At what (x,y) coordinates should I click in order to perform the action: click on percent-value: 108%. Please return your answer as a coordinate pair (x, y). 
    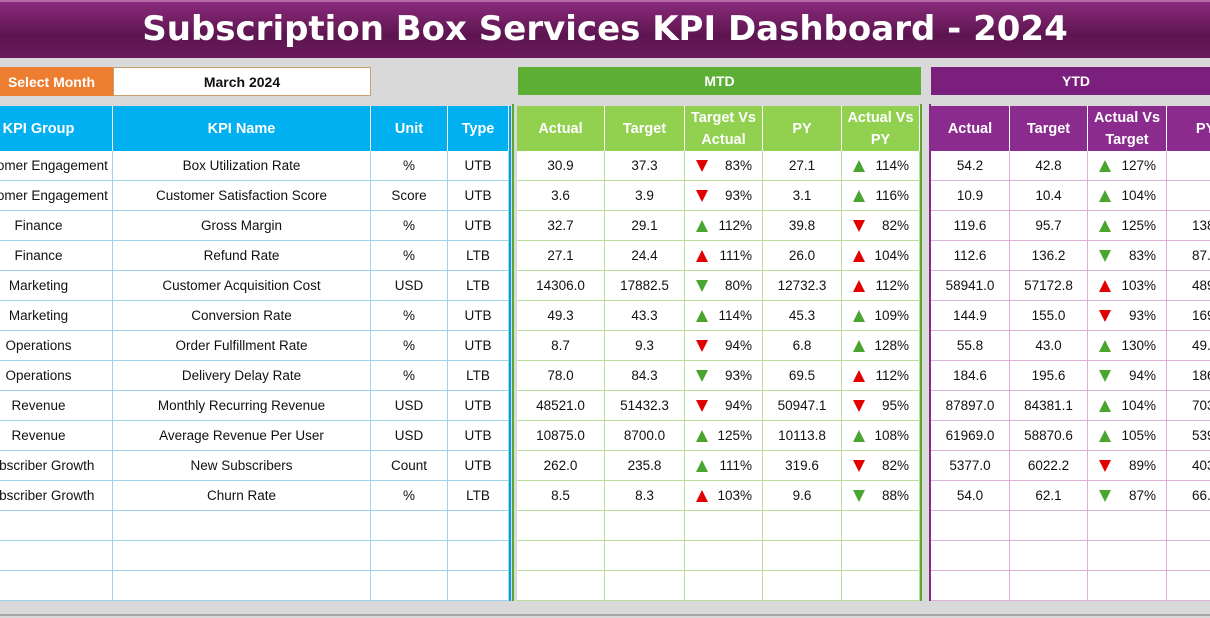
    Looking at the image, I should click on (891, 435).